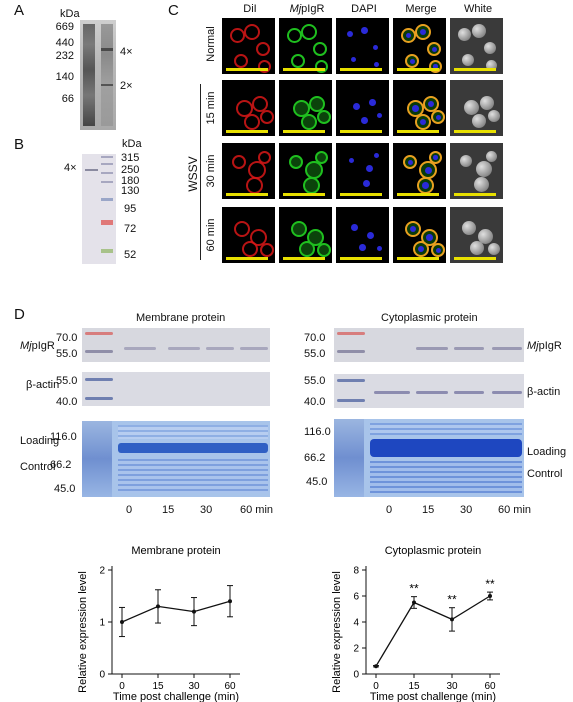 This screenshot has width=573, height=702. I want to click on panel-d-label: D, so click(19, 314).